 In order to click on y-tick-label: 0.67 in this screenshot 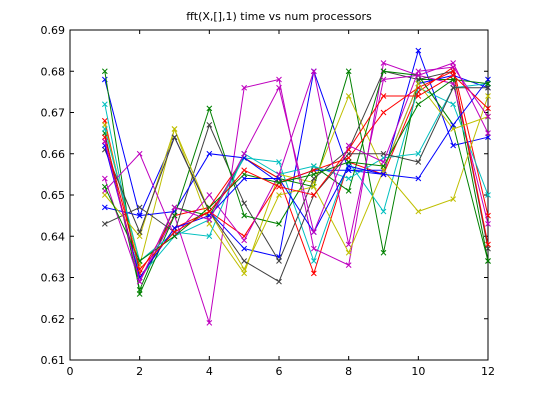, I will do `click(53, 113)`.